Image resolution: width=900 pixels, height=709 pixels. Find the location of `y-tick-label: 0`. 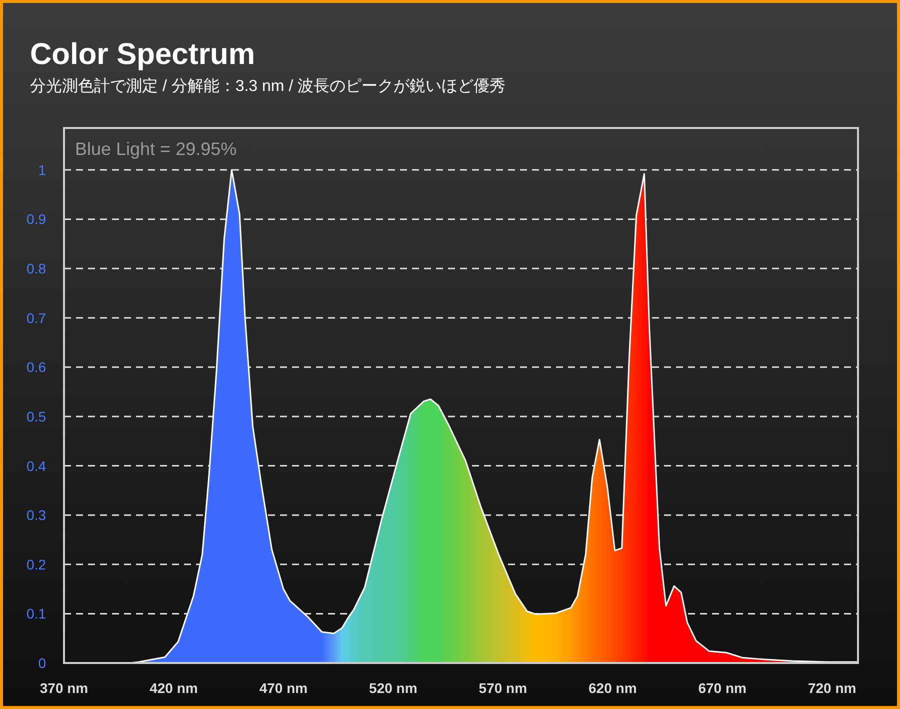

y-tick-label: 0 is located at coordinates (42, 663).